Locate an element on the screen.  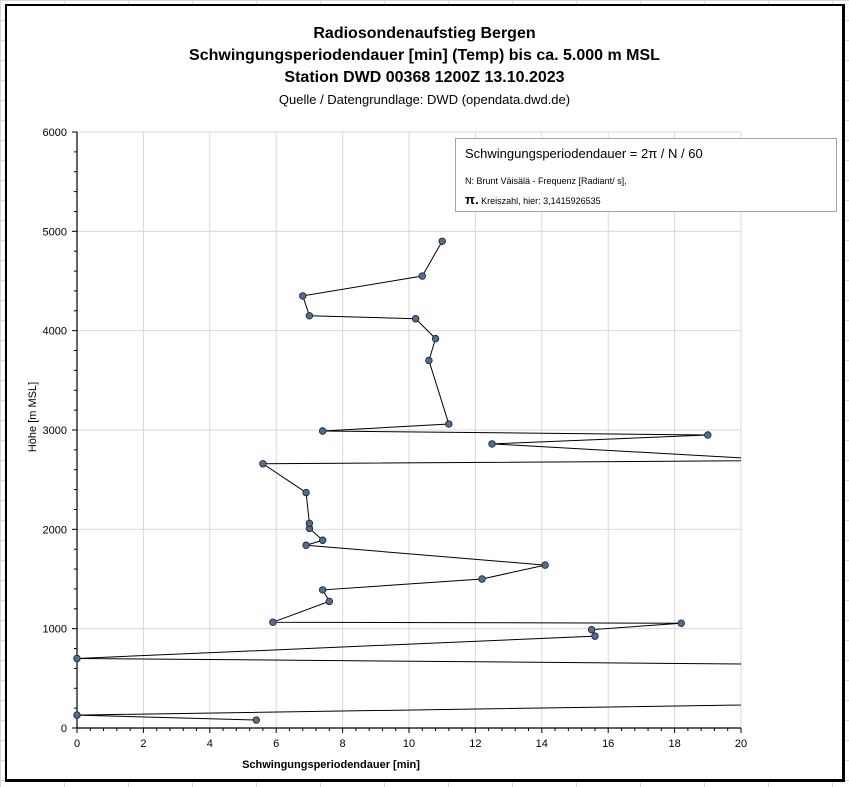
y-tick-label: 3000 is located at coordinates (55, 431).